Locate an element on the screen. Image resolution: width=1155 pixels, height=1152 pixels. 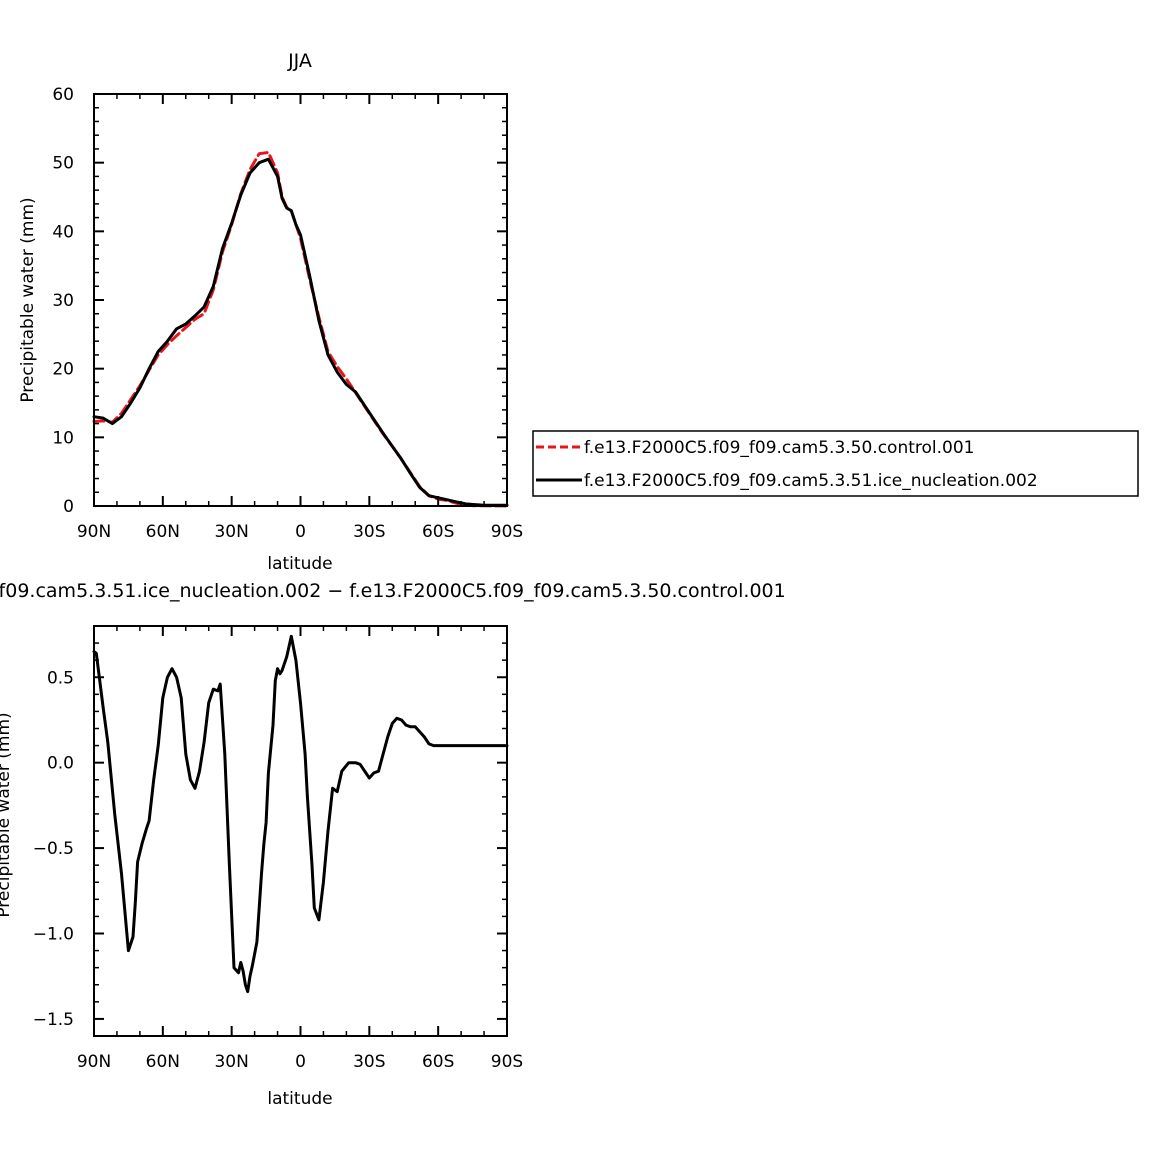
panel-1-y-tick-label: 50 is located at coordinates (63, 164).